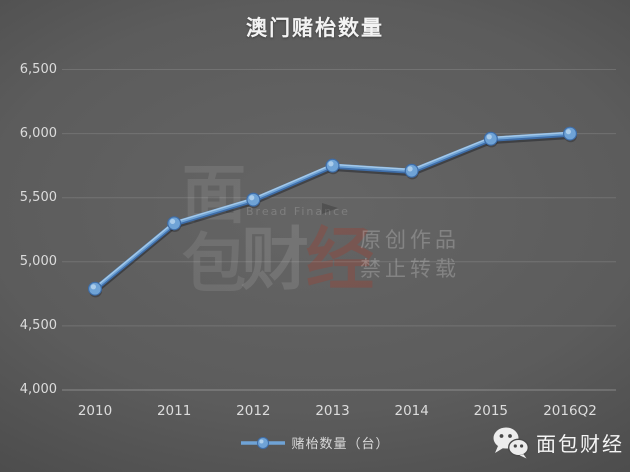  I want to click on x-axis-tick-label: 2010, so click(95, 411).